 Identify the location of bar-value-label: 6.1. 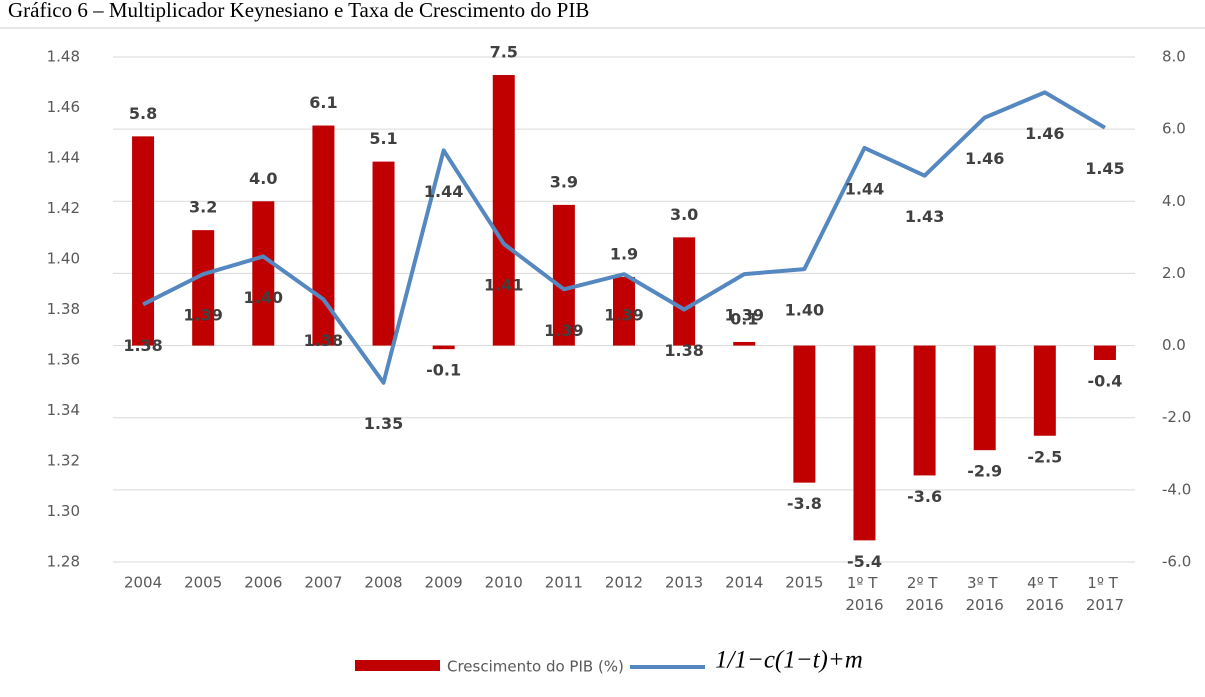
(323, 102).